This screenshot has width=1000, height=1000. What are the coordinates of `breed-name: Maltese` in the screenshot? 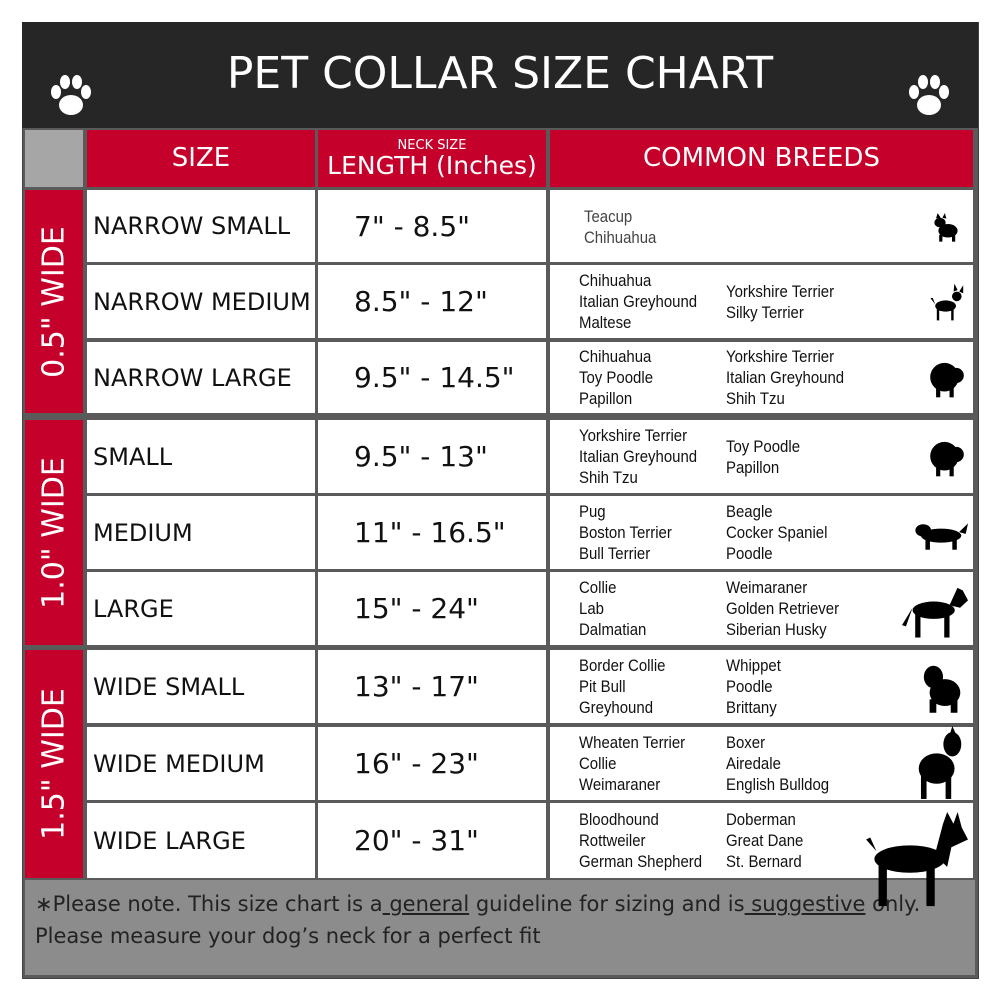 It's located at (605, 322).